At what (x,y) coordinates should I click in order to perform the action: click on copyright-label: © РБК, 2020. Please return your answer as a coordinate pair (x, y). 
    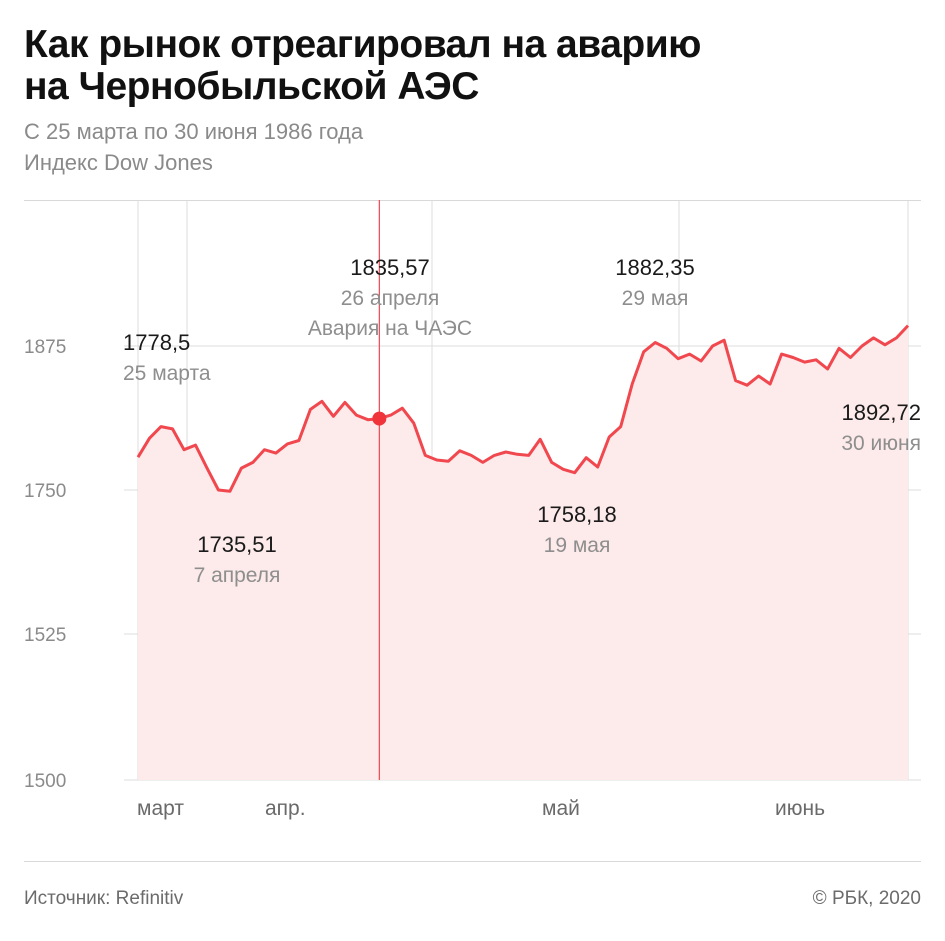
    Looking at the image, I should click on (866, 898).